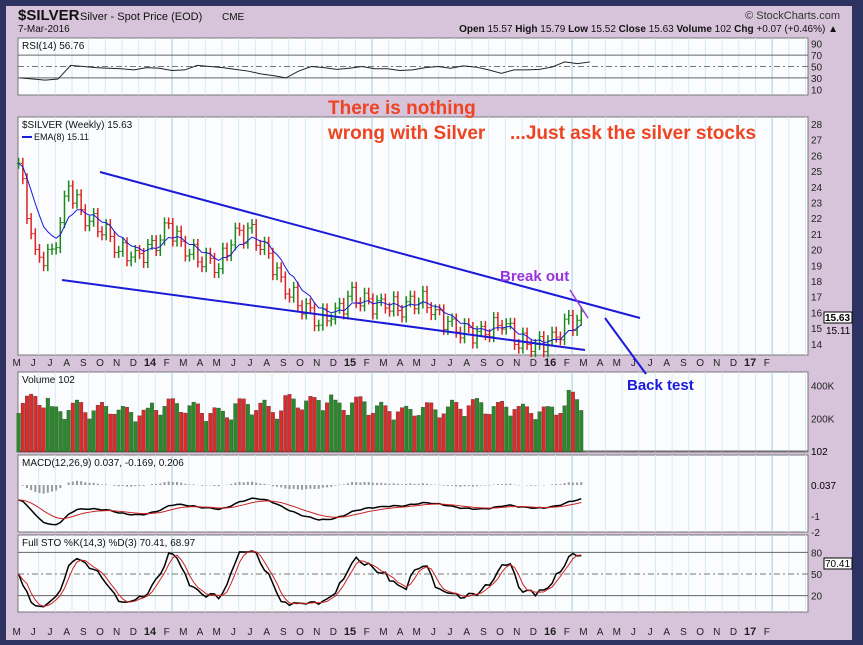 This screenshot has height=645, width=863. Describe the element at coordinates (817, 204) in the screenshot. I see `price-tick: 23` at that location.